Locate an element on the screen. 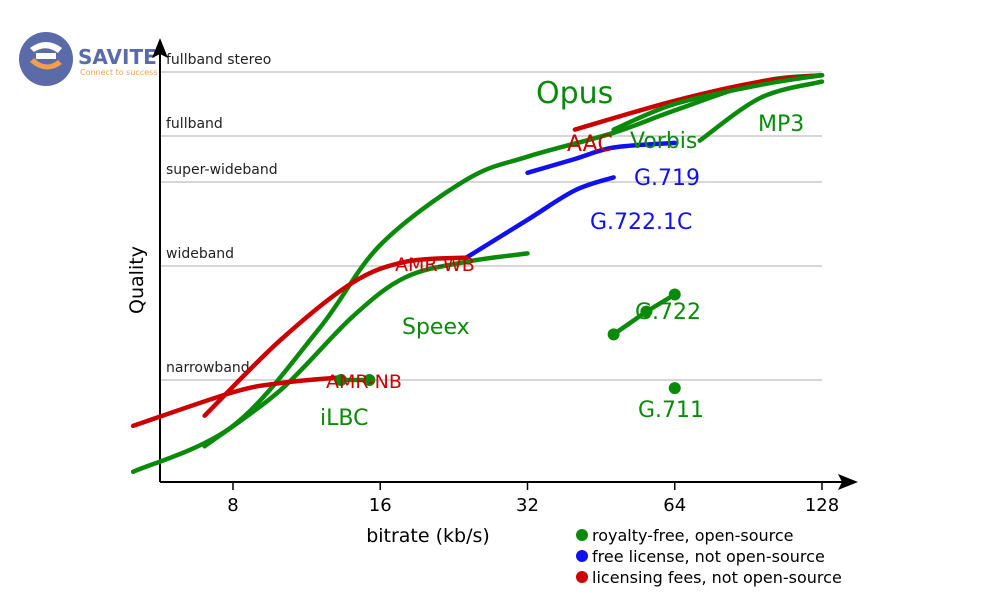  series-label-amr-nb: AMR-NB is located at coordinates (364, 382).